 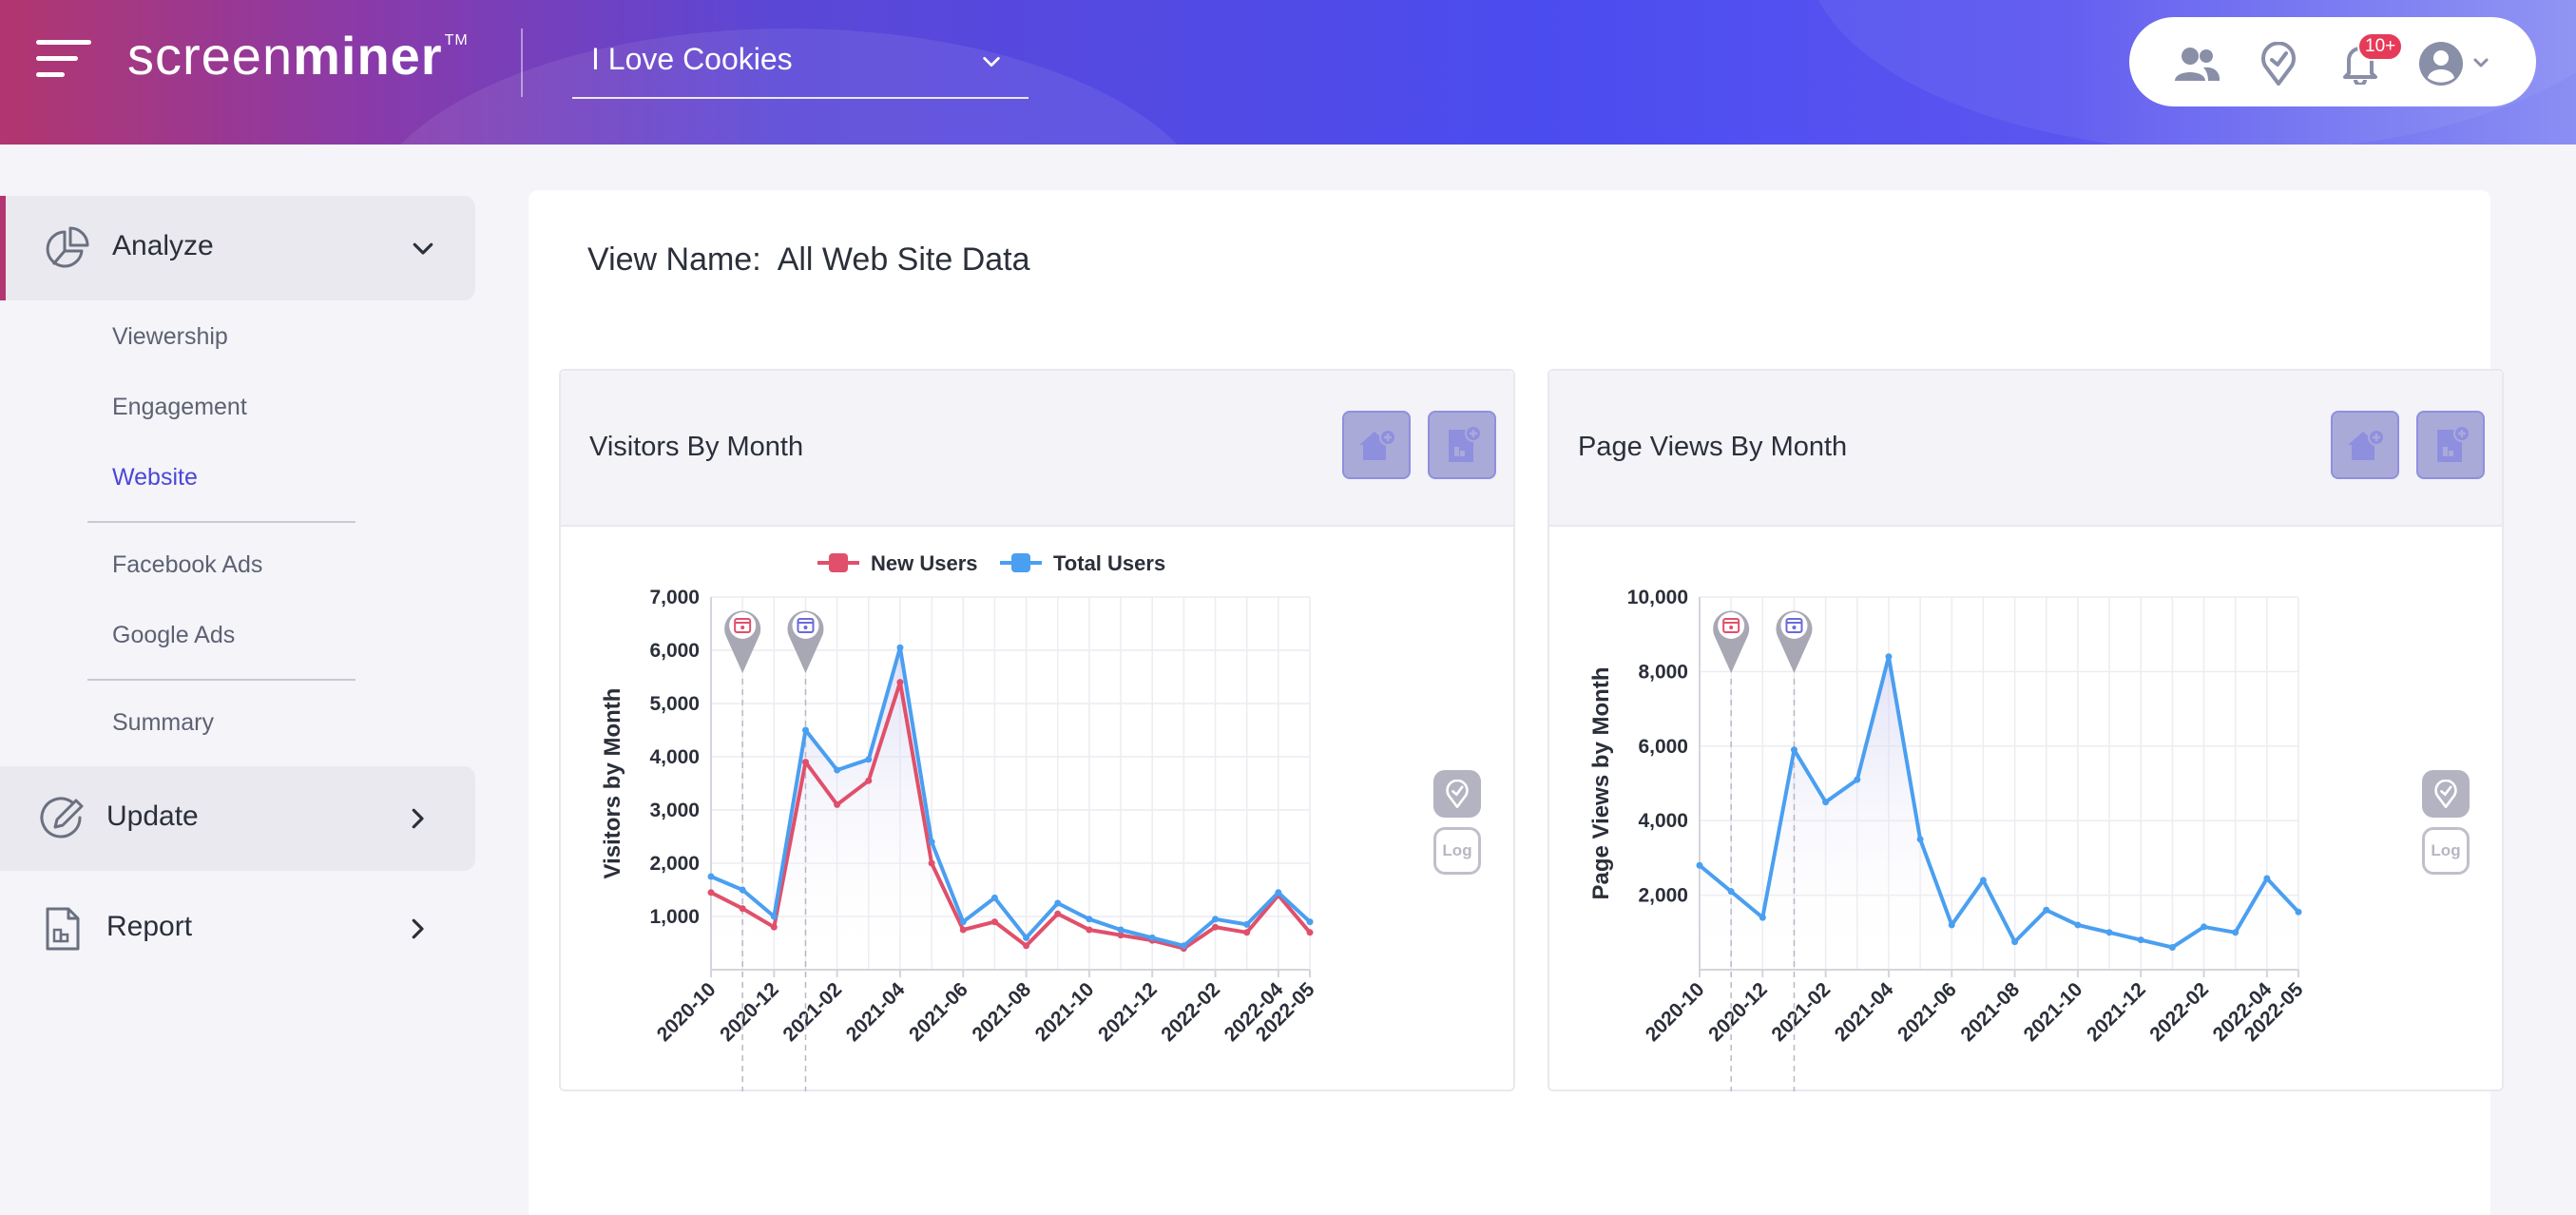 I want to click on bell-icon: 10+, so click(x=2369, y=60).